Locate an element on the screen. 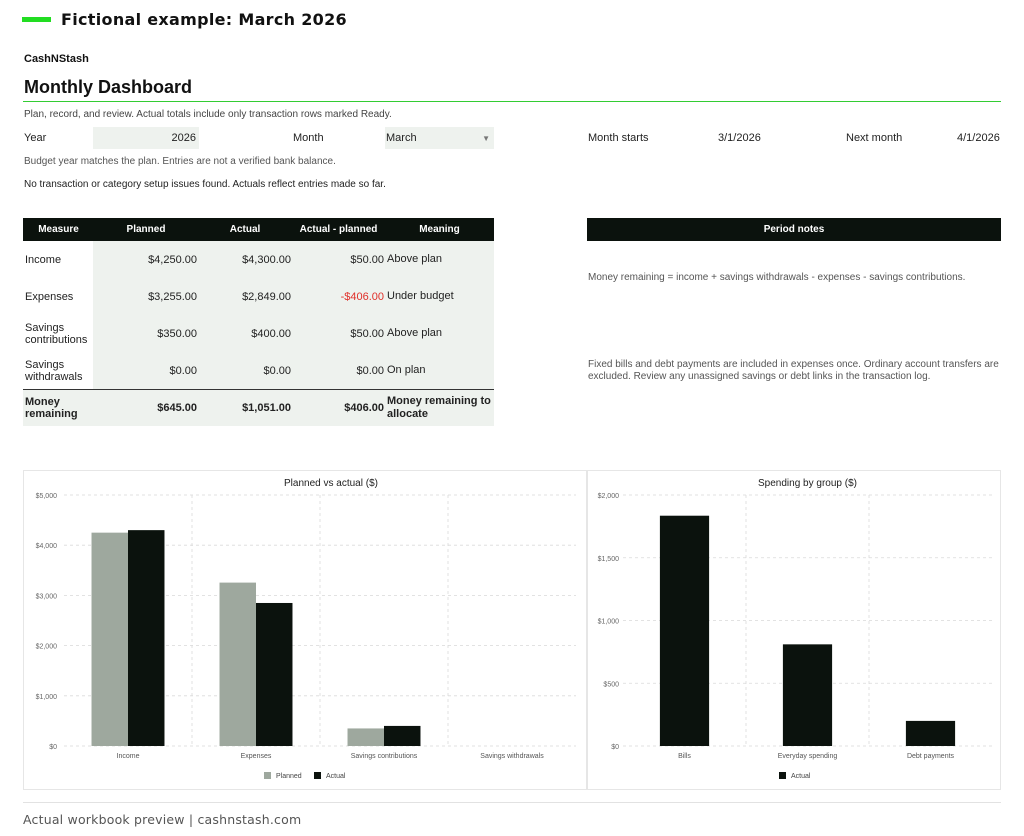 This screenshot has height=836, width=1024. row-actual: $0.00 is located at coordinates (277, 370).